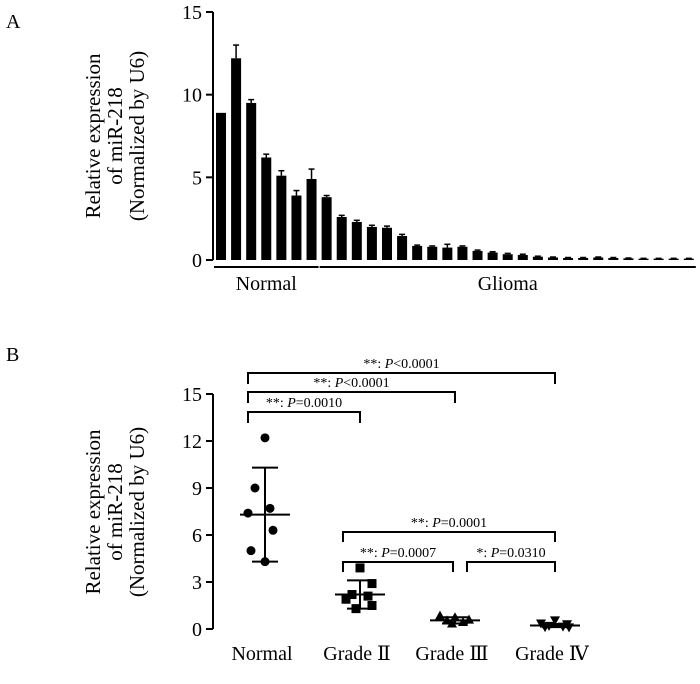 Image resolution: width=700 pixels, height=684 pixels. Describe the element at coordinates (449, 523) in the screenshot. I see `panel-b-bracket-label: **: P=0.0001` at that location.